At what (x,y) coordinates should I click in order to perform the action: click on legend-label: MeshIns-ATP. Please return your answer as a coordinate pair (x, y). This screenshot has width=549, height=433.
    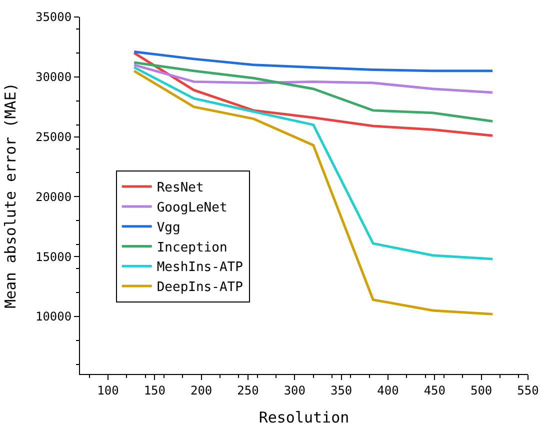
    Looking at the image, I should click on (200, 268).